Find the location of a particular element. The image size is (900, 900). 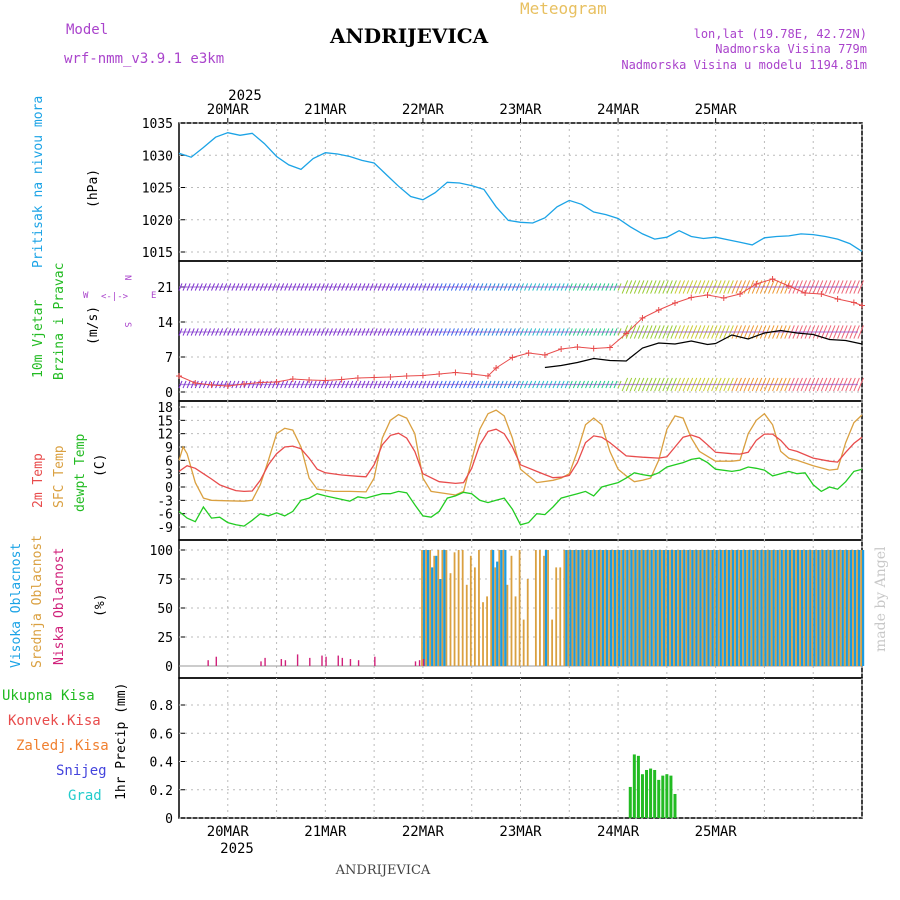

model-label: Model is located at coordinates (87, 30).